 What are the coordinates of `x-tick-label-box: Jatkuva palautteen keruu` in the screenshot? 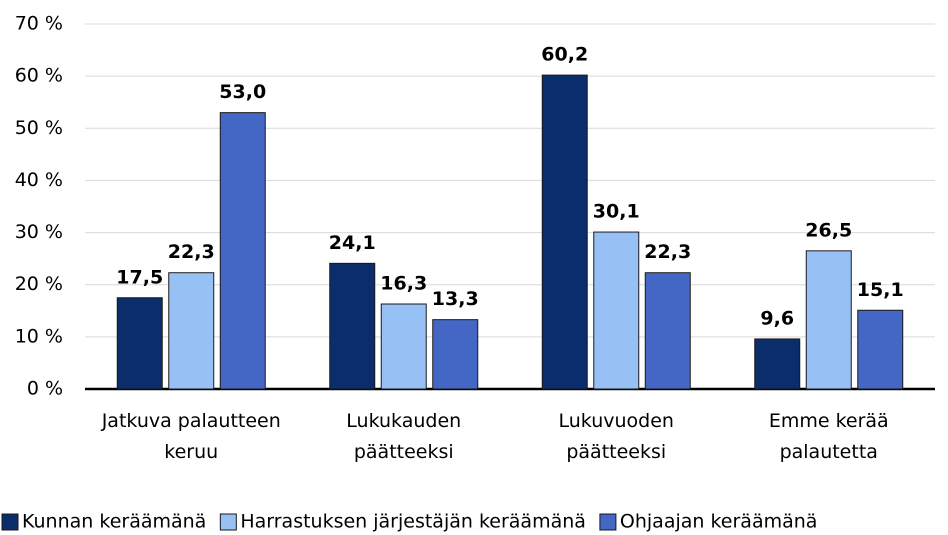 It's located at (191, 436).